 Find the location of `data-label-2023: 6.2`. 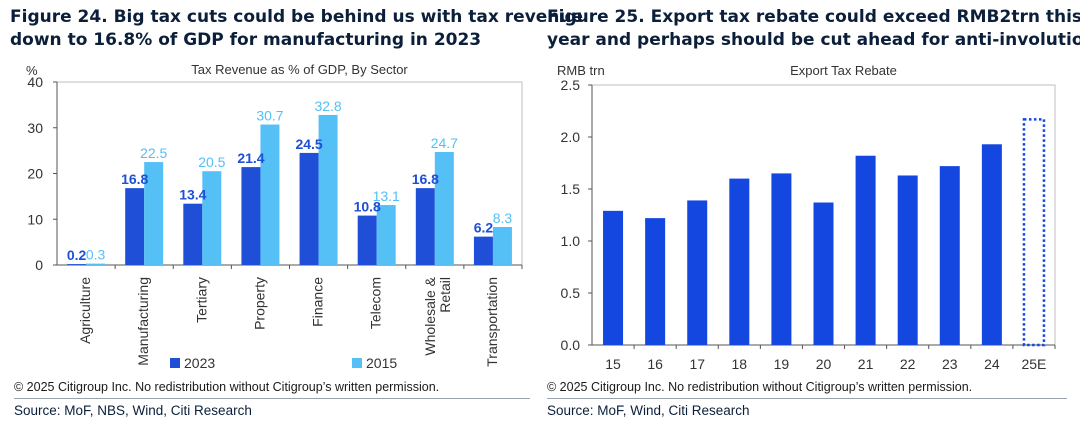

data-label-2023: 6.2 is located at coordinates (484, 228).